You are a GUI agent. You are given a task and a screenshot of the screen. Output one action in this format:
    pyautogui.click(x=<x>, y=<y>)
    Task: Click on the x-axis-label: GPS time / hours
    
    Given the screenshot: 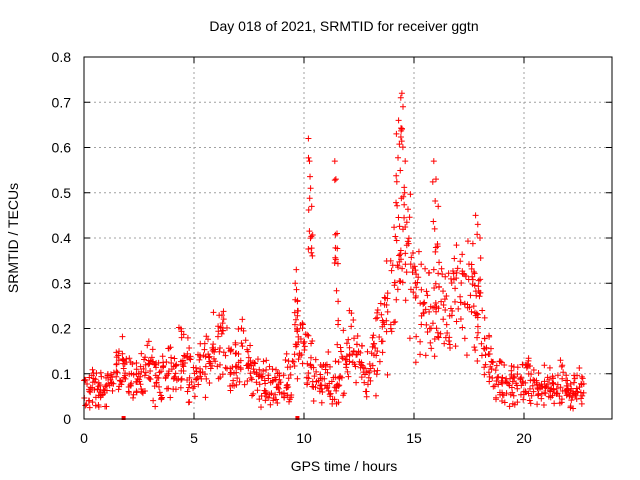 What is the action you would take?
    pyautogui.click(x=344, y=466)
    